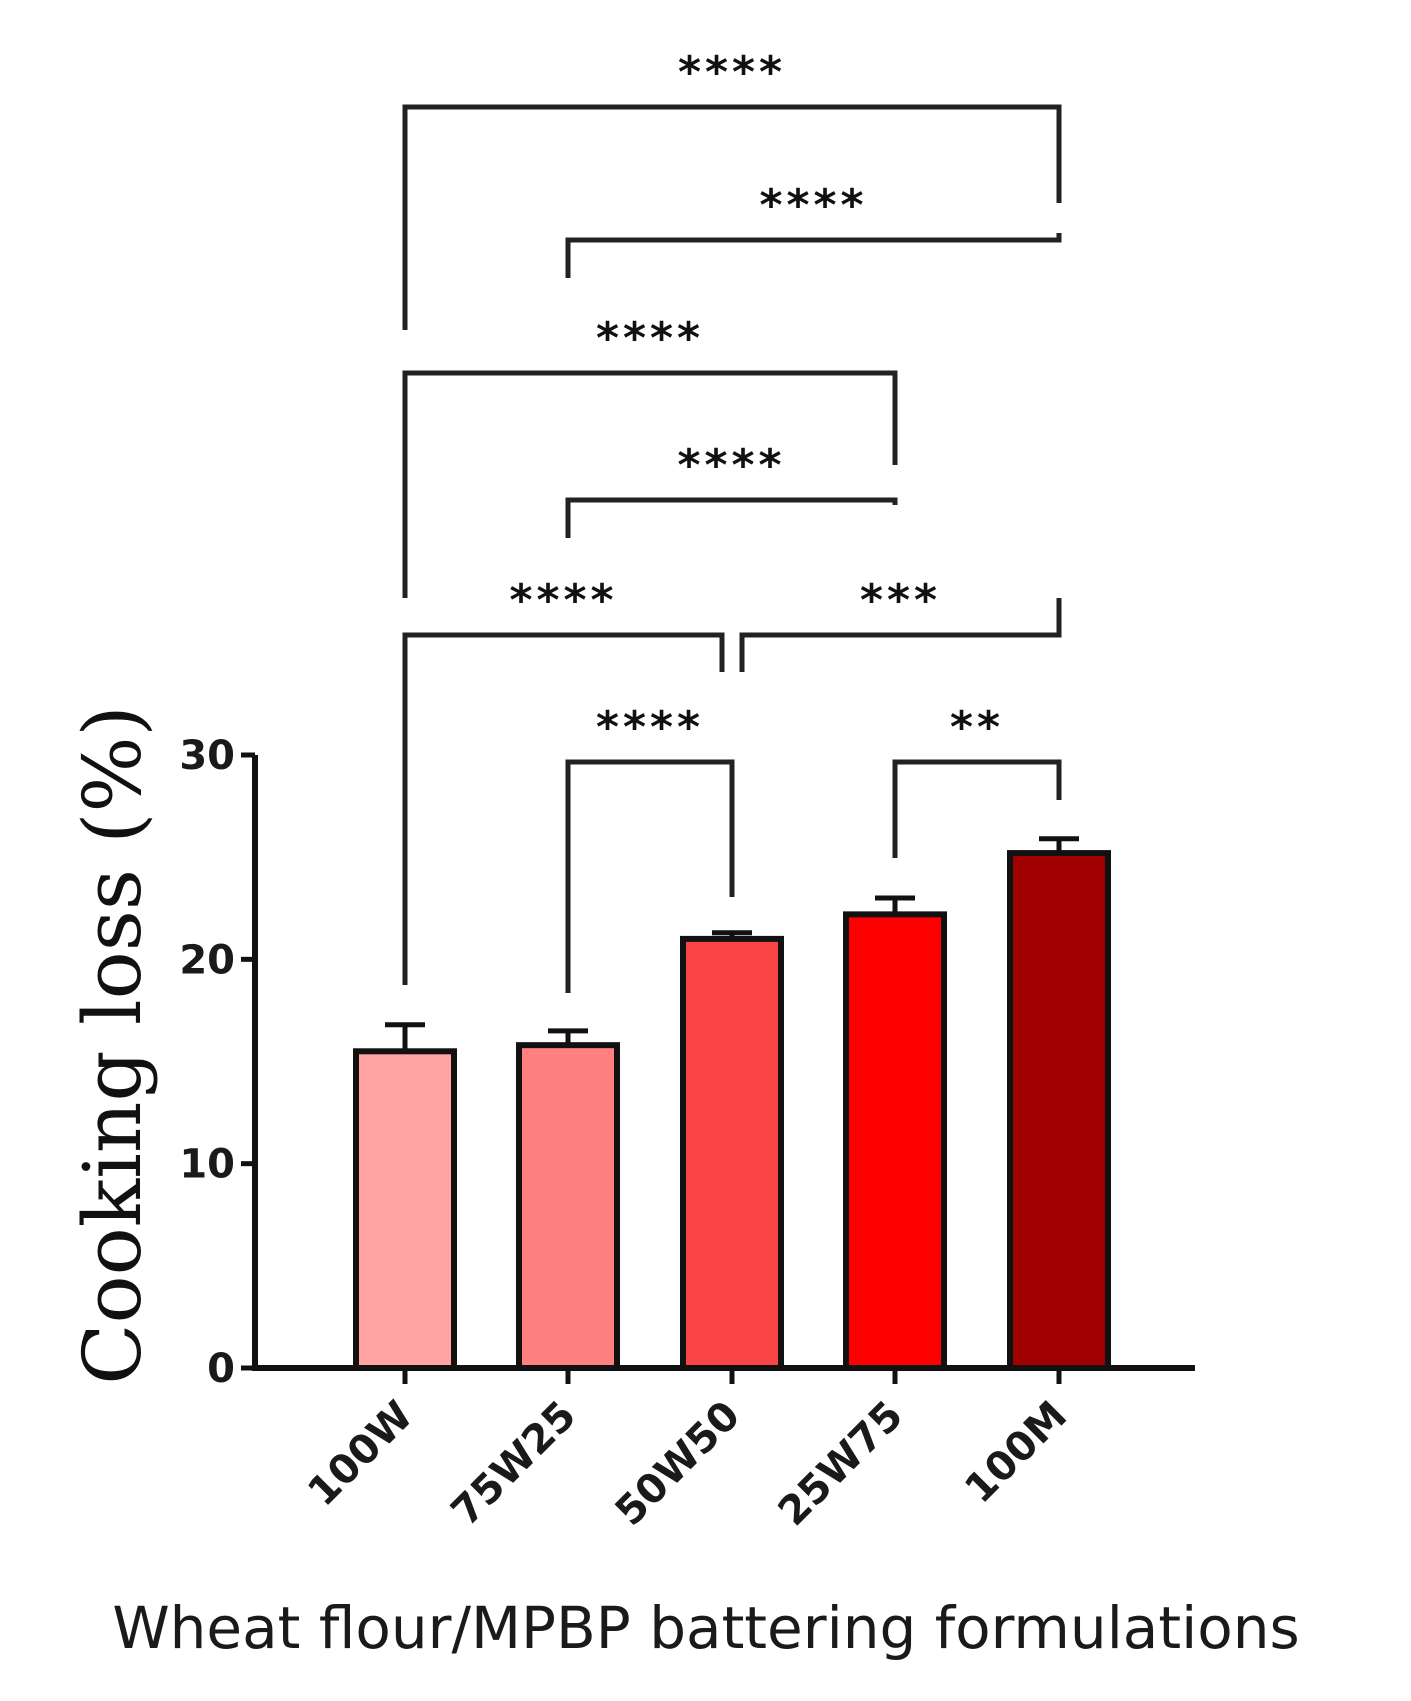  I want to click on x-tick-label: 75W25, so click(514, 1464).